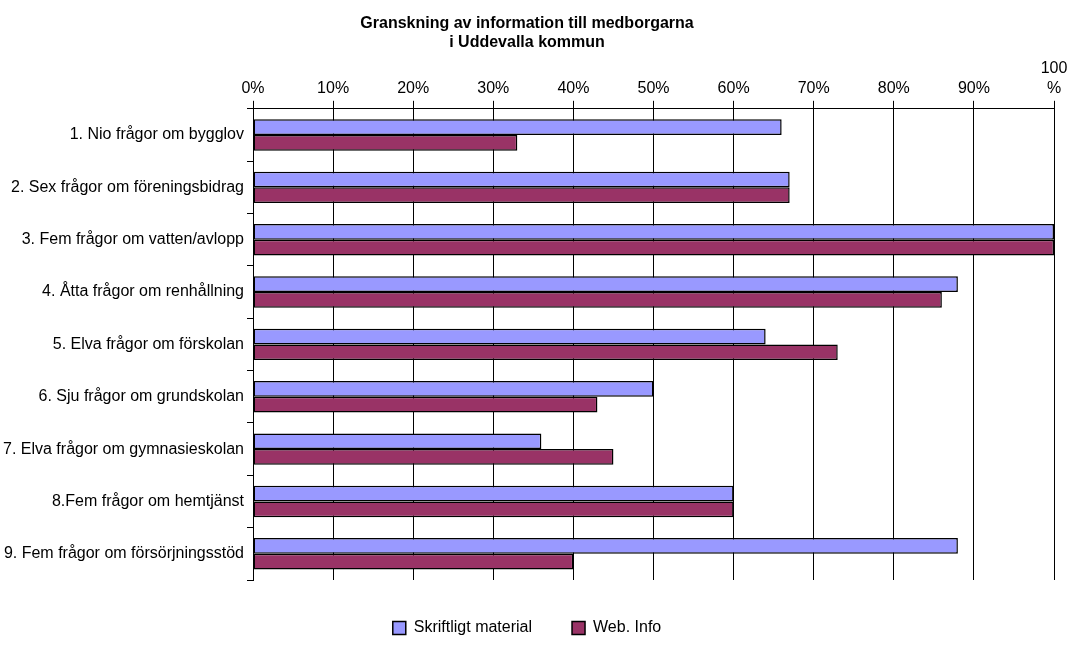 This screenshot has height=654, width=1082. What do you see at coordinates (973, 87) in the screenshot?
I see `x-tick-label: 90%` at bounding box center [973, 87].